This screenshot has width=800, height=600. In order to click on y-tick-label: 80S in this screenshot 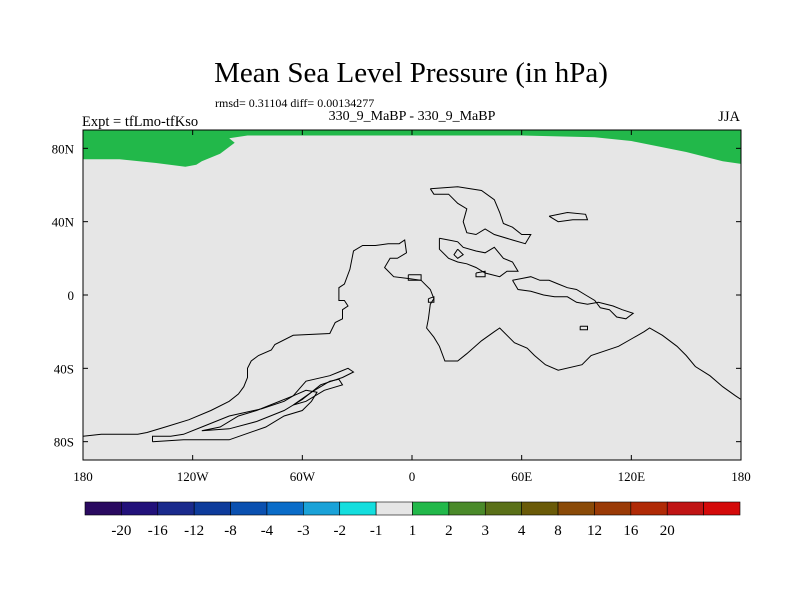, I will do `click(64, 442)`.